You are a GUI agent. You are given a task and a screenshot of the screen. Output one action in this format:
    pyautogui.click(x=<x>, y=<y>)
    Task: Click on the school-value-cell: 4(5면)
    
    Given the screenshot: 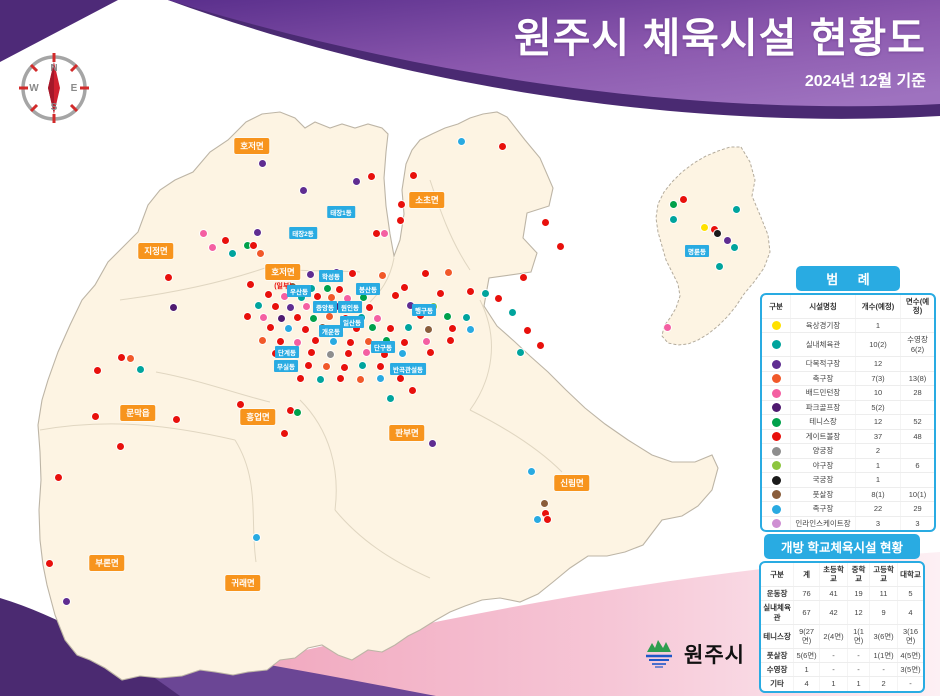 What is the action you would take?
    pyautogui.click(x=910, y=656)
    